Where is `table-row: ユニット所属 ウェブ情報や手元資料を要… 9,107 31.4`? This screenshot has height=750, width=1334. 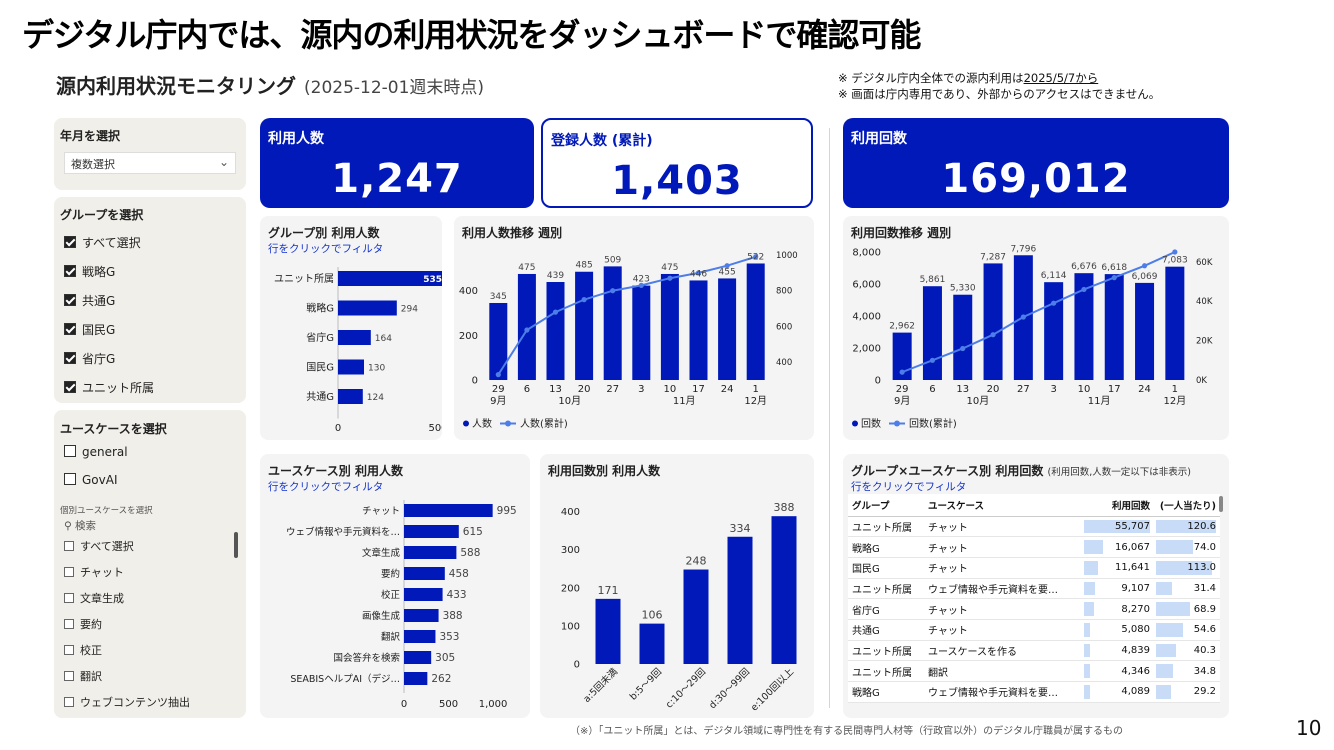 table-row: ユニット所属 ウェブ情報や手元資料を要… 9,107 31.4 is located at coordinates (1034, 589).